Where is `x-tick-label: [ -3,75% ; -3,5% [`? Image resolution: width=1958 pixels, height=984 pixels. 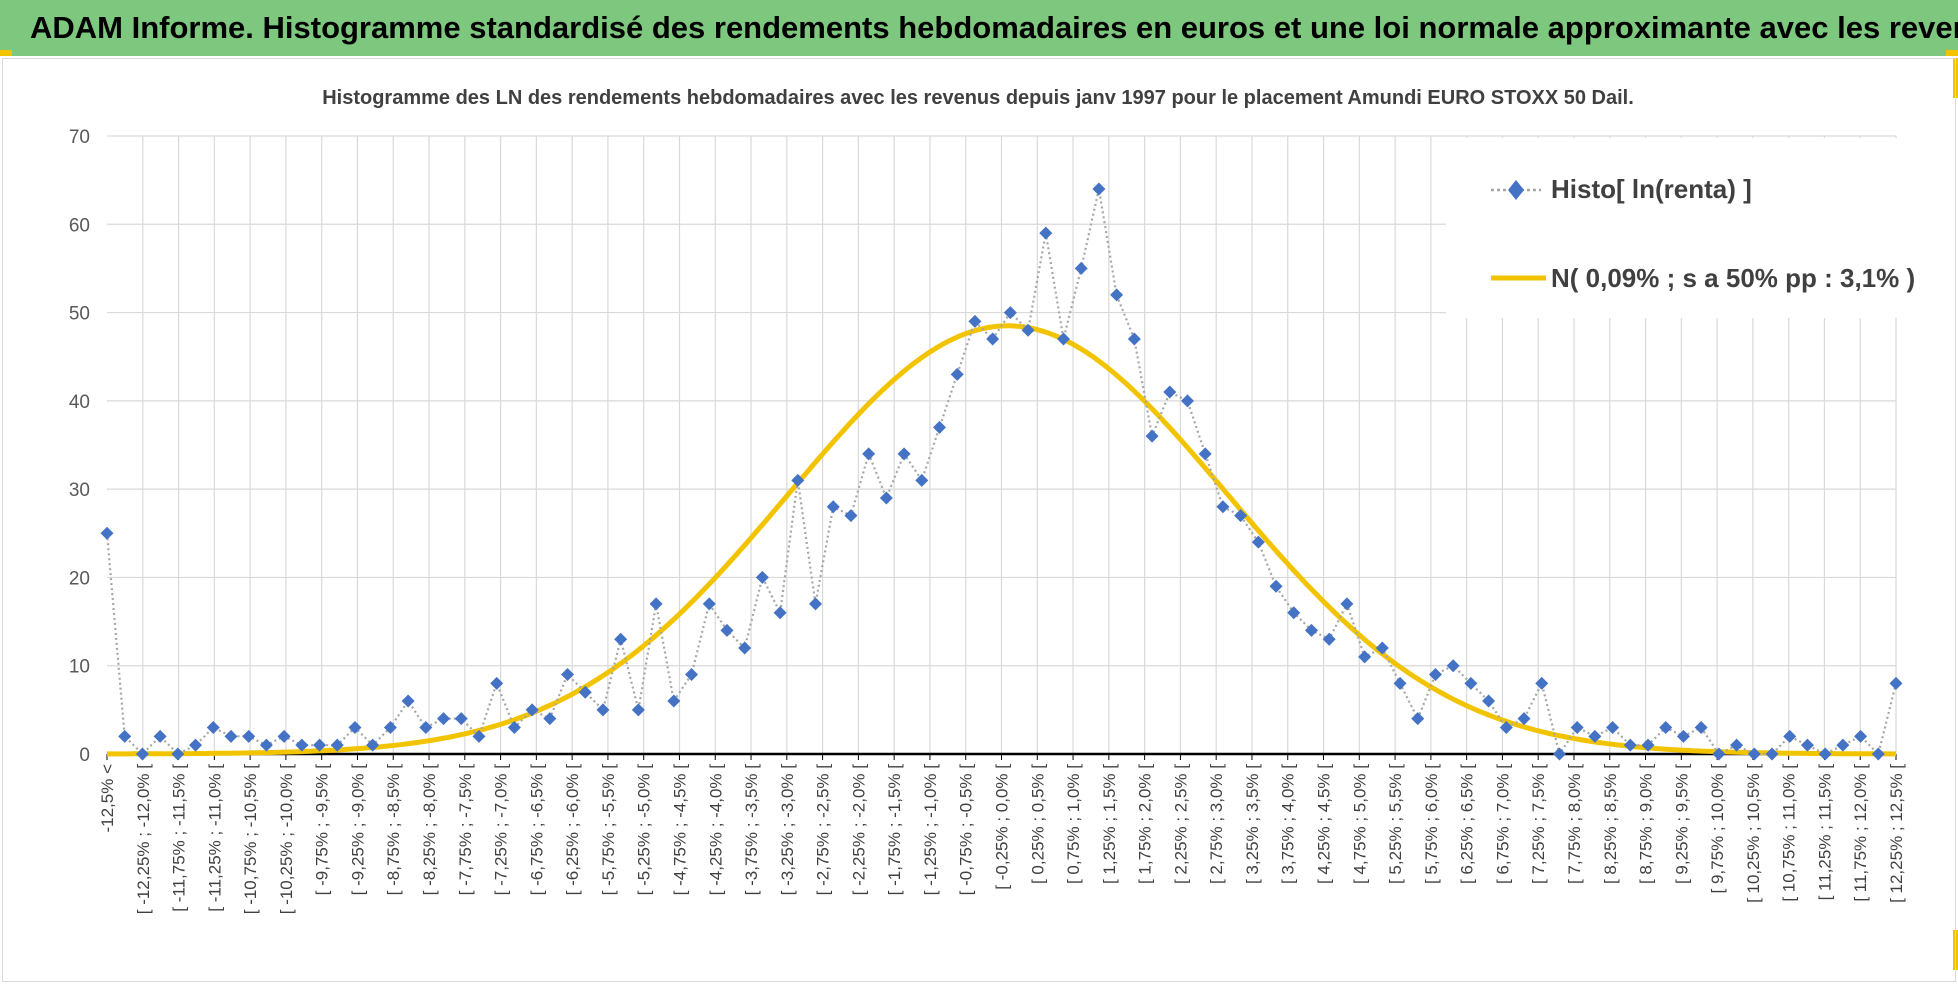
x-tick-label: [ -3,75% ; -3,5% [ is located at coordinates (751, 830).